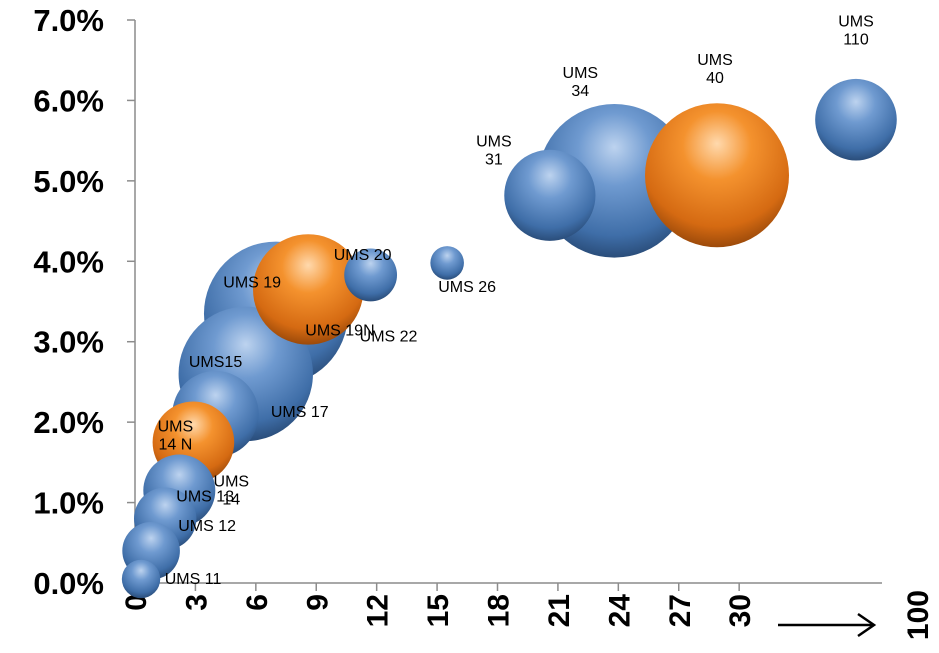  Describe the element at coordinates (68, 20) in the screenshot. I see `y-tick-label: 7.0%` at that location.